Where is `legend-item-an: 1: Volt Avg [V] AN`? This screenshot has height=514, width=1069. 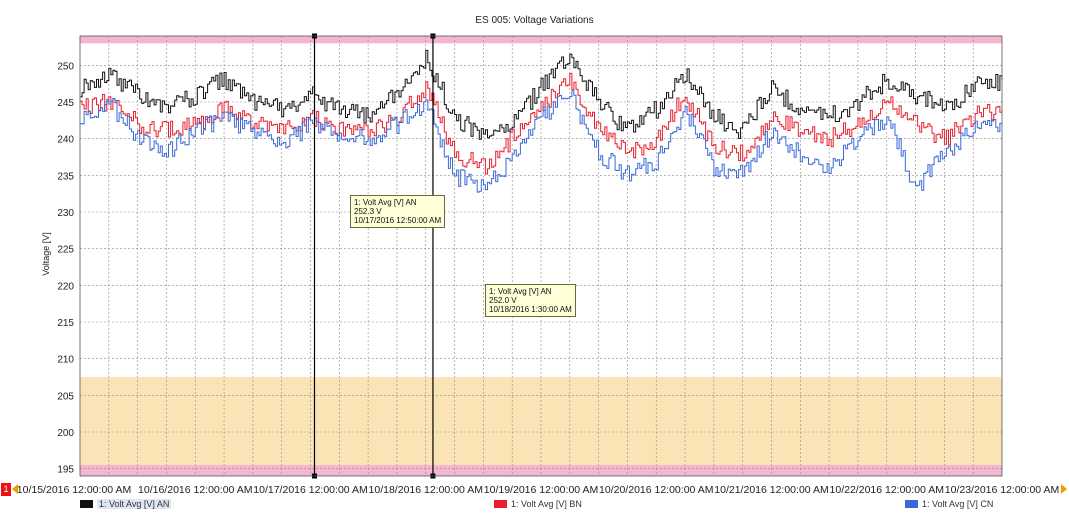
legend-item-an: 1: Volt Avg [V] AN is located at coordinates (126, 504).